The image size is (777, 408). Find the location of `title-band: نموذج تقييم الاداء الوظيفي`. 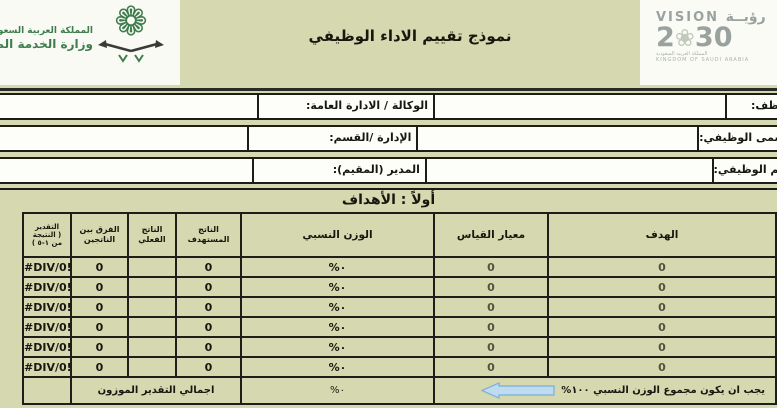

title-band: نموذج تقييم الاداء الوظيفي is located at coordinates (410, 42).